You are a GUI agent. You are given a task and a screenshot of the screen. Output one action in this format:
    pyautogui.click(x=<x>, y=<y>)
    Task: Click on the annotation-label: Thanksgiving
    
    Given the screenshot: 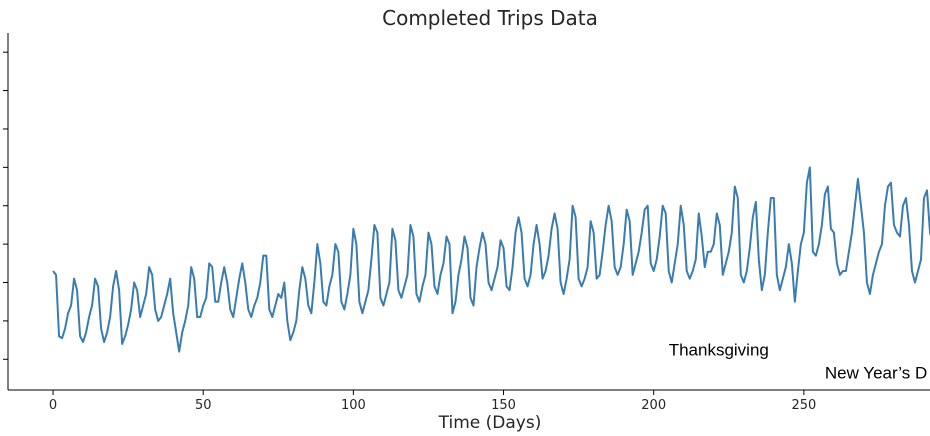 What is the action you would take?
    pyautogui.click(x=719, y=349)
    